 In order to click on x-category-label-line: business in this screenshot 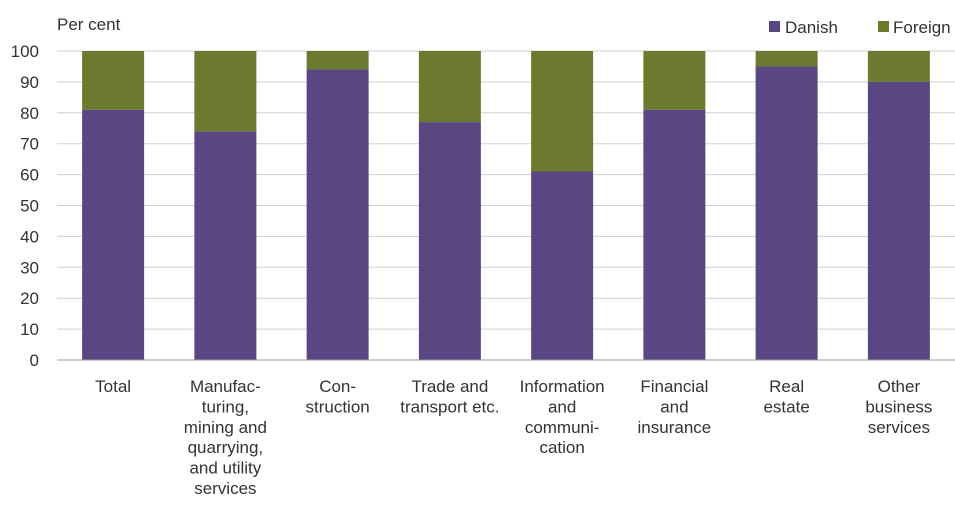, I will do `click(898, 406)`.